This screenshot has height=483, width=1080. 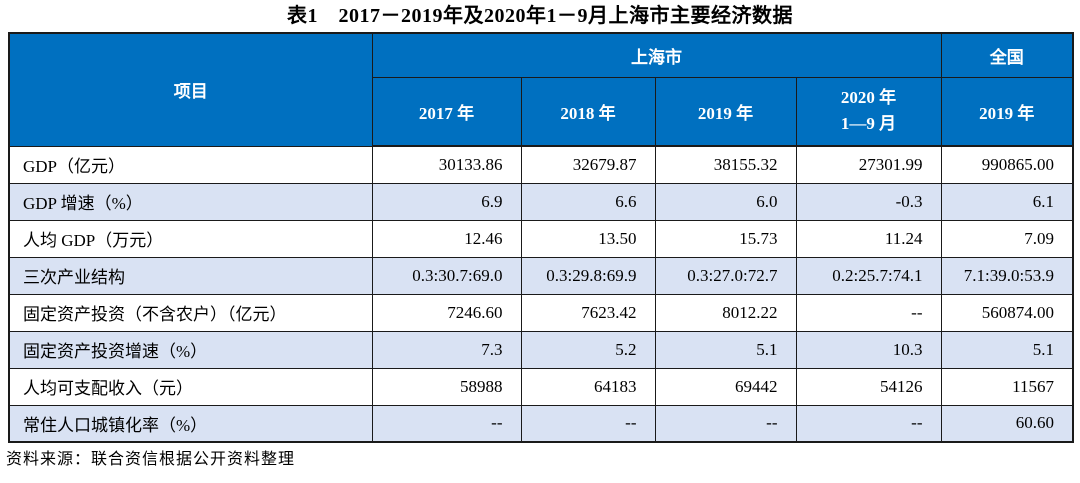 I want to click on table-row-fixed-asset-investment-growth: 固定资产投资增速（%） 7.3 5.2 5.1 10.3 5.1, so click(x=541, y=349).